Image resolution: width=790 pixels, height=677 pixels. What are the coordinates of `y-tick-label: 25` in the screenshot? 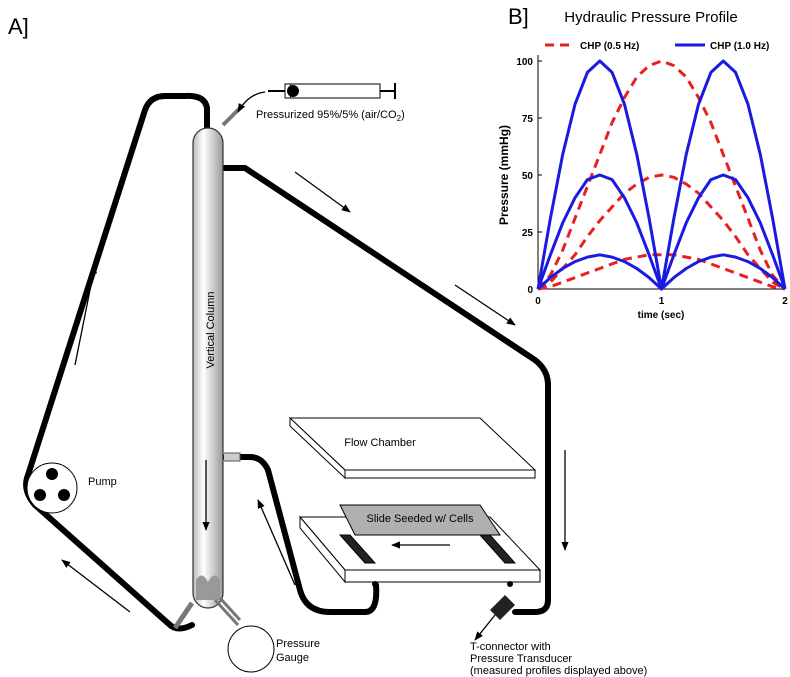 It's located at (528, 233).